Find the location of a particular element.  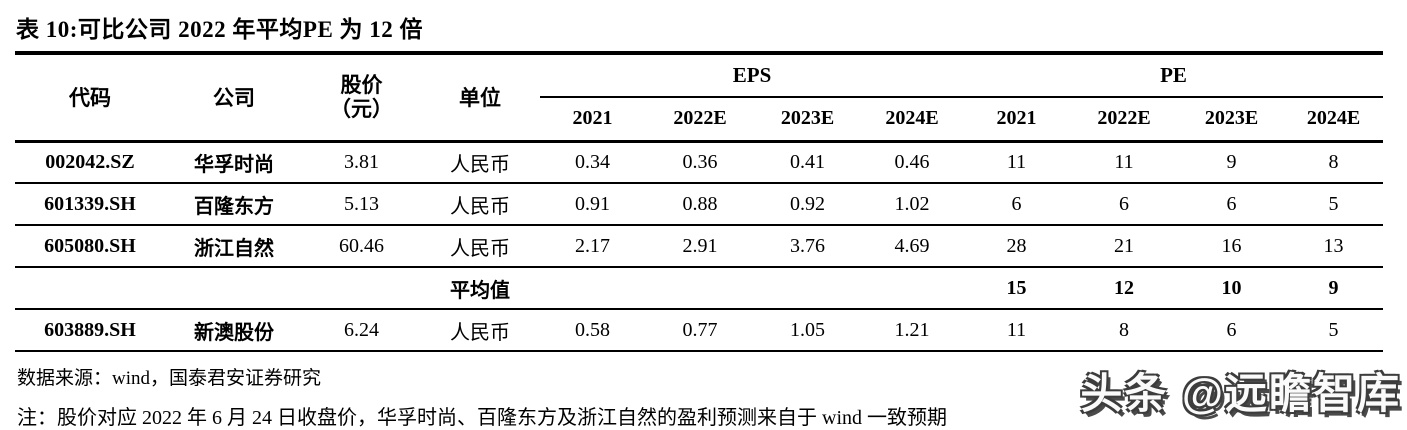

cell-eps-2024e: 4.69 is located at coordinates (912, 245).